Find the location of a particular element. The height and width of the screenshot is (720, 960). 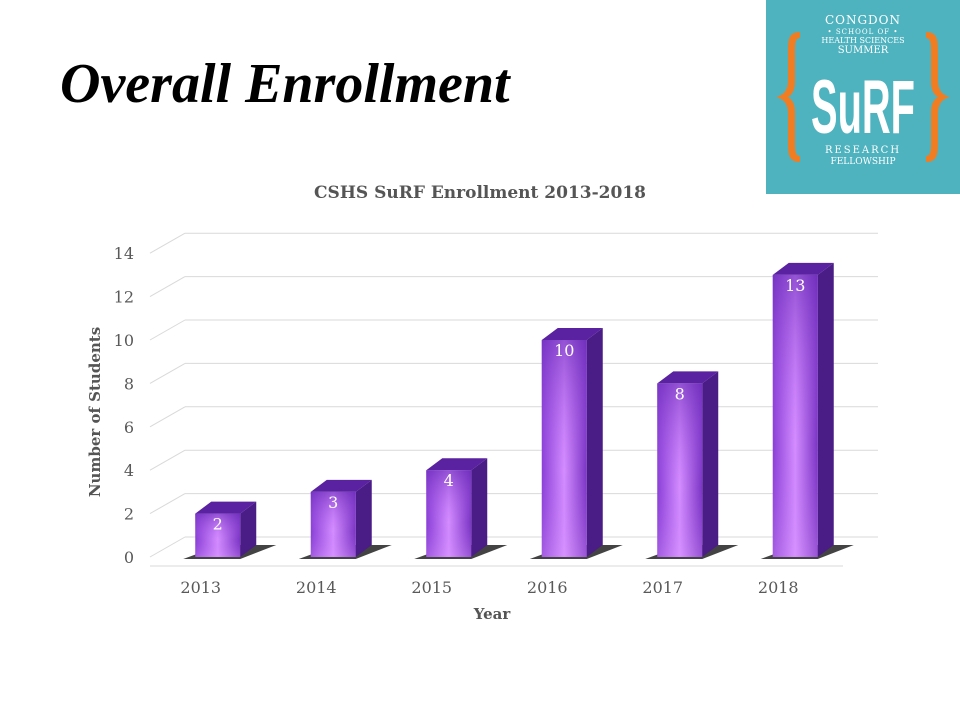

y-tick-label: 14 is located at coordinates (124, 253).